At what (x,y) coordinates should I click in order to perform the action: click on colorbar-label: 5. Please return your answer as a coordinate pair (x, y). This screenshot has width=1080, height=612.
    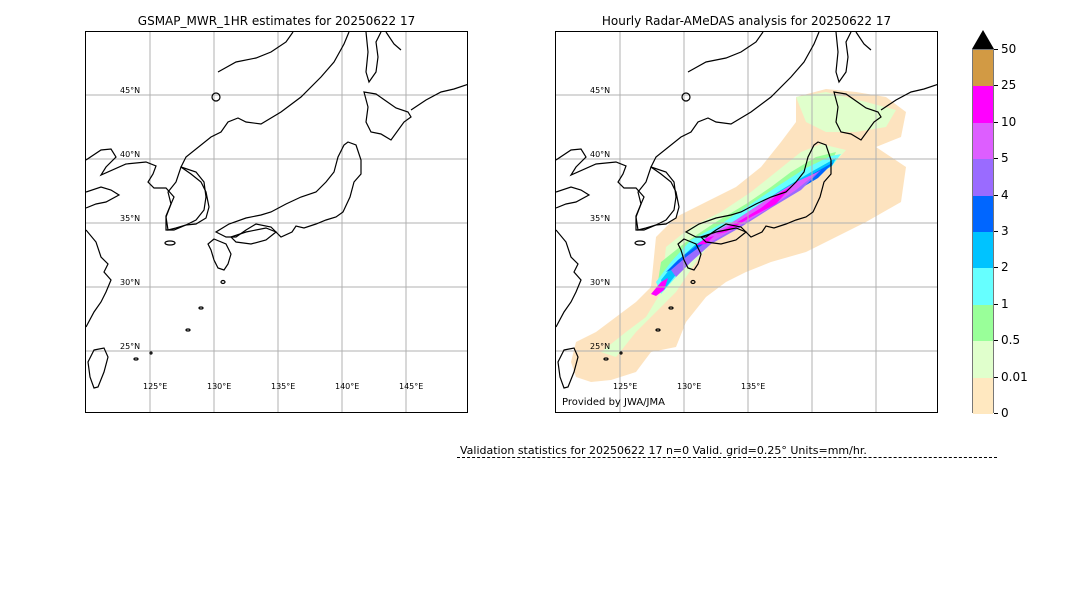
    Looking at the image, I should click on (1005, 158).